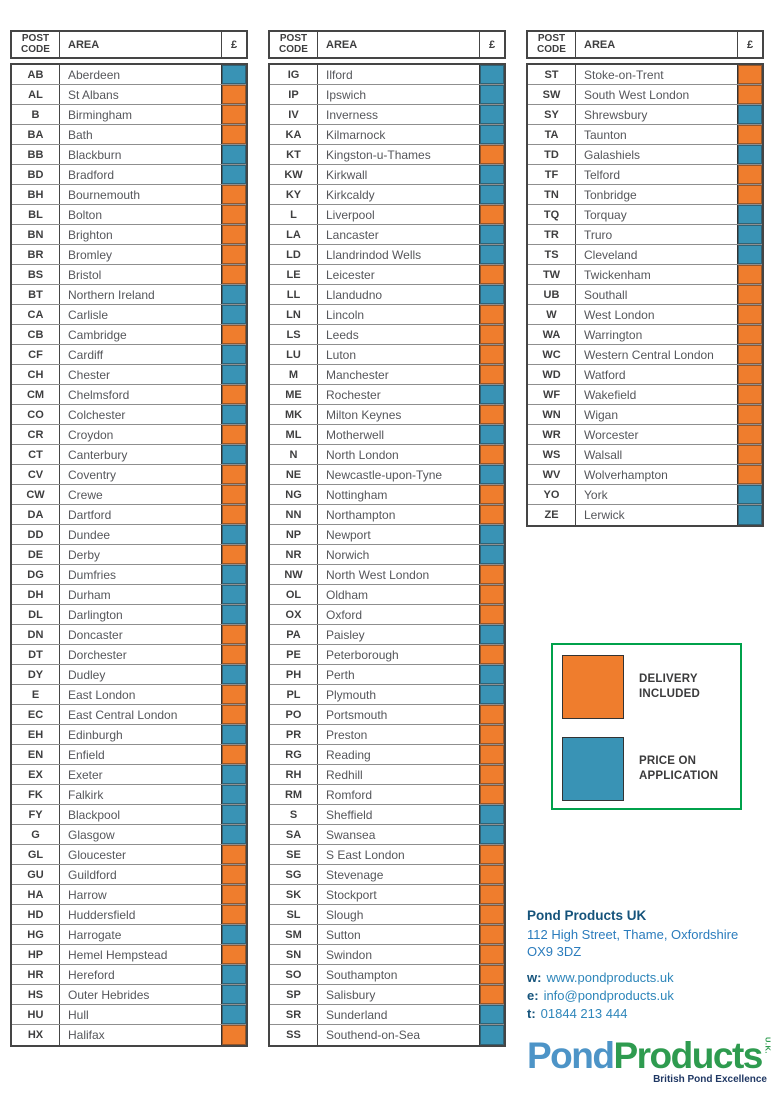 This screenshot has width=784, height=1104. What do you see at coordinates (645, 455) in the screenshot?
I see `table-row: WS Walsall` at bounding box center [645, 455].